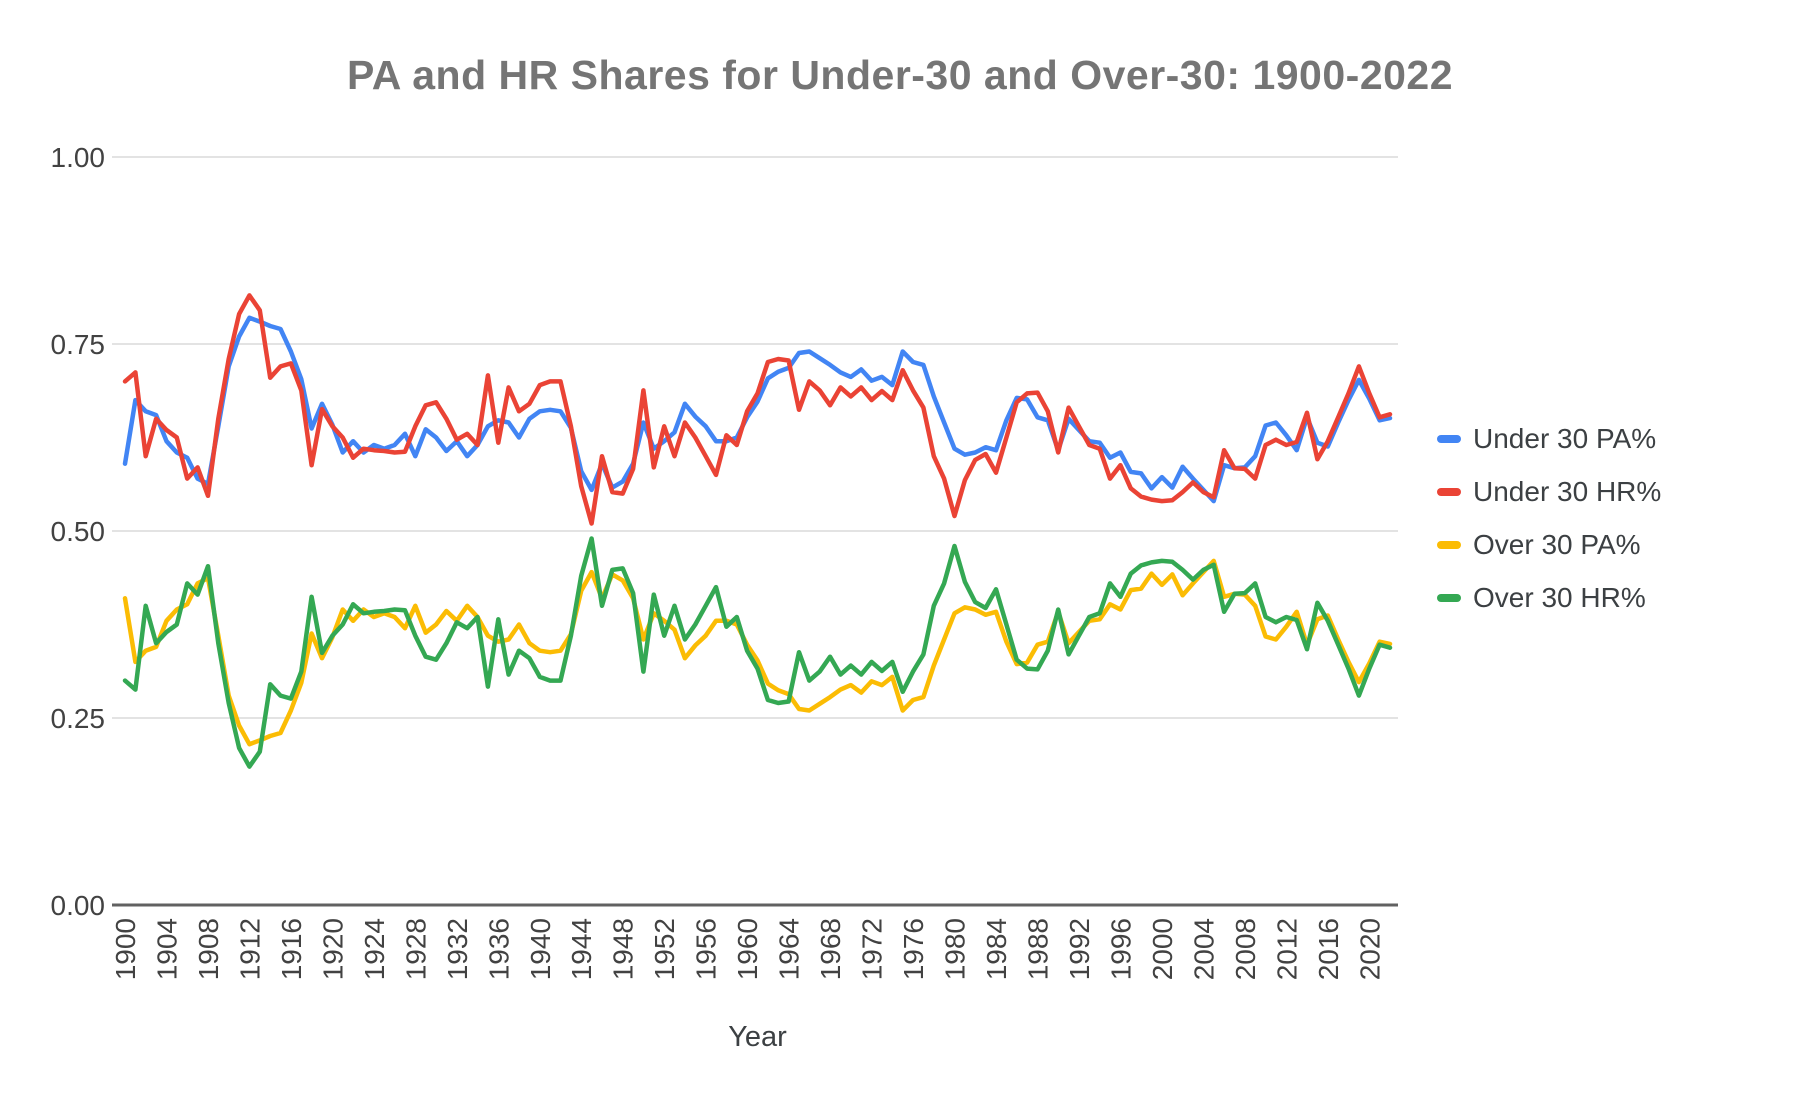 This screenshot has height=1109, width=1800. Describe the element at coordinates (1567, 491) in the screenshot. I see `legend-label: Under 30 HR%` at that location.